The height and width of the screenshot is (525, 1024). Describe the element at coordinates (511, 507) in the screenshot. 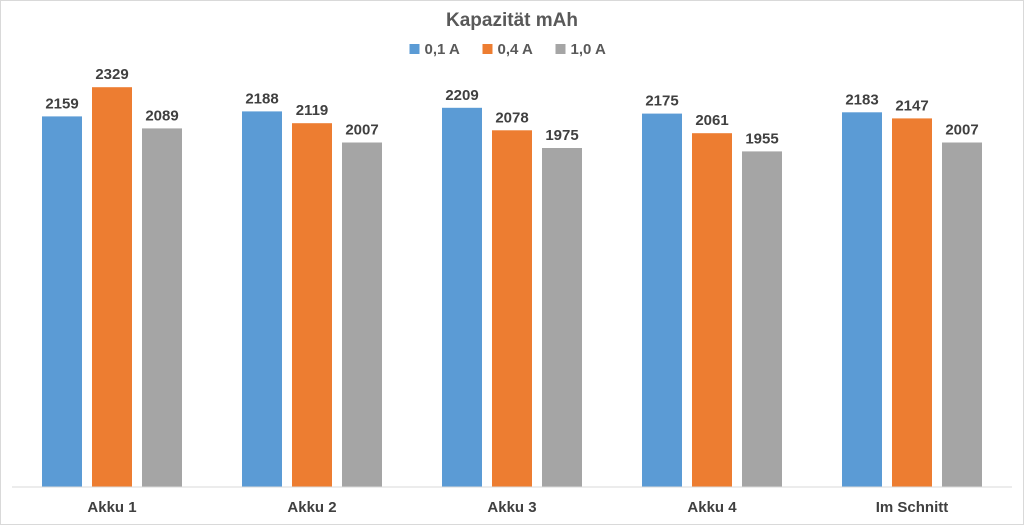

I see `category-label: Akku 3` at that location.